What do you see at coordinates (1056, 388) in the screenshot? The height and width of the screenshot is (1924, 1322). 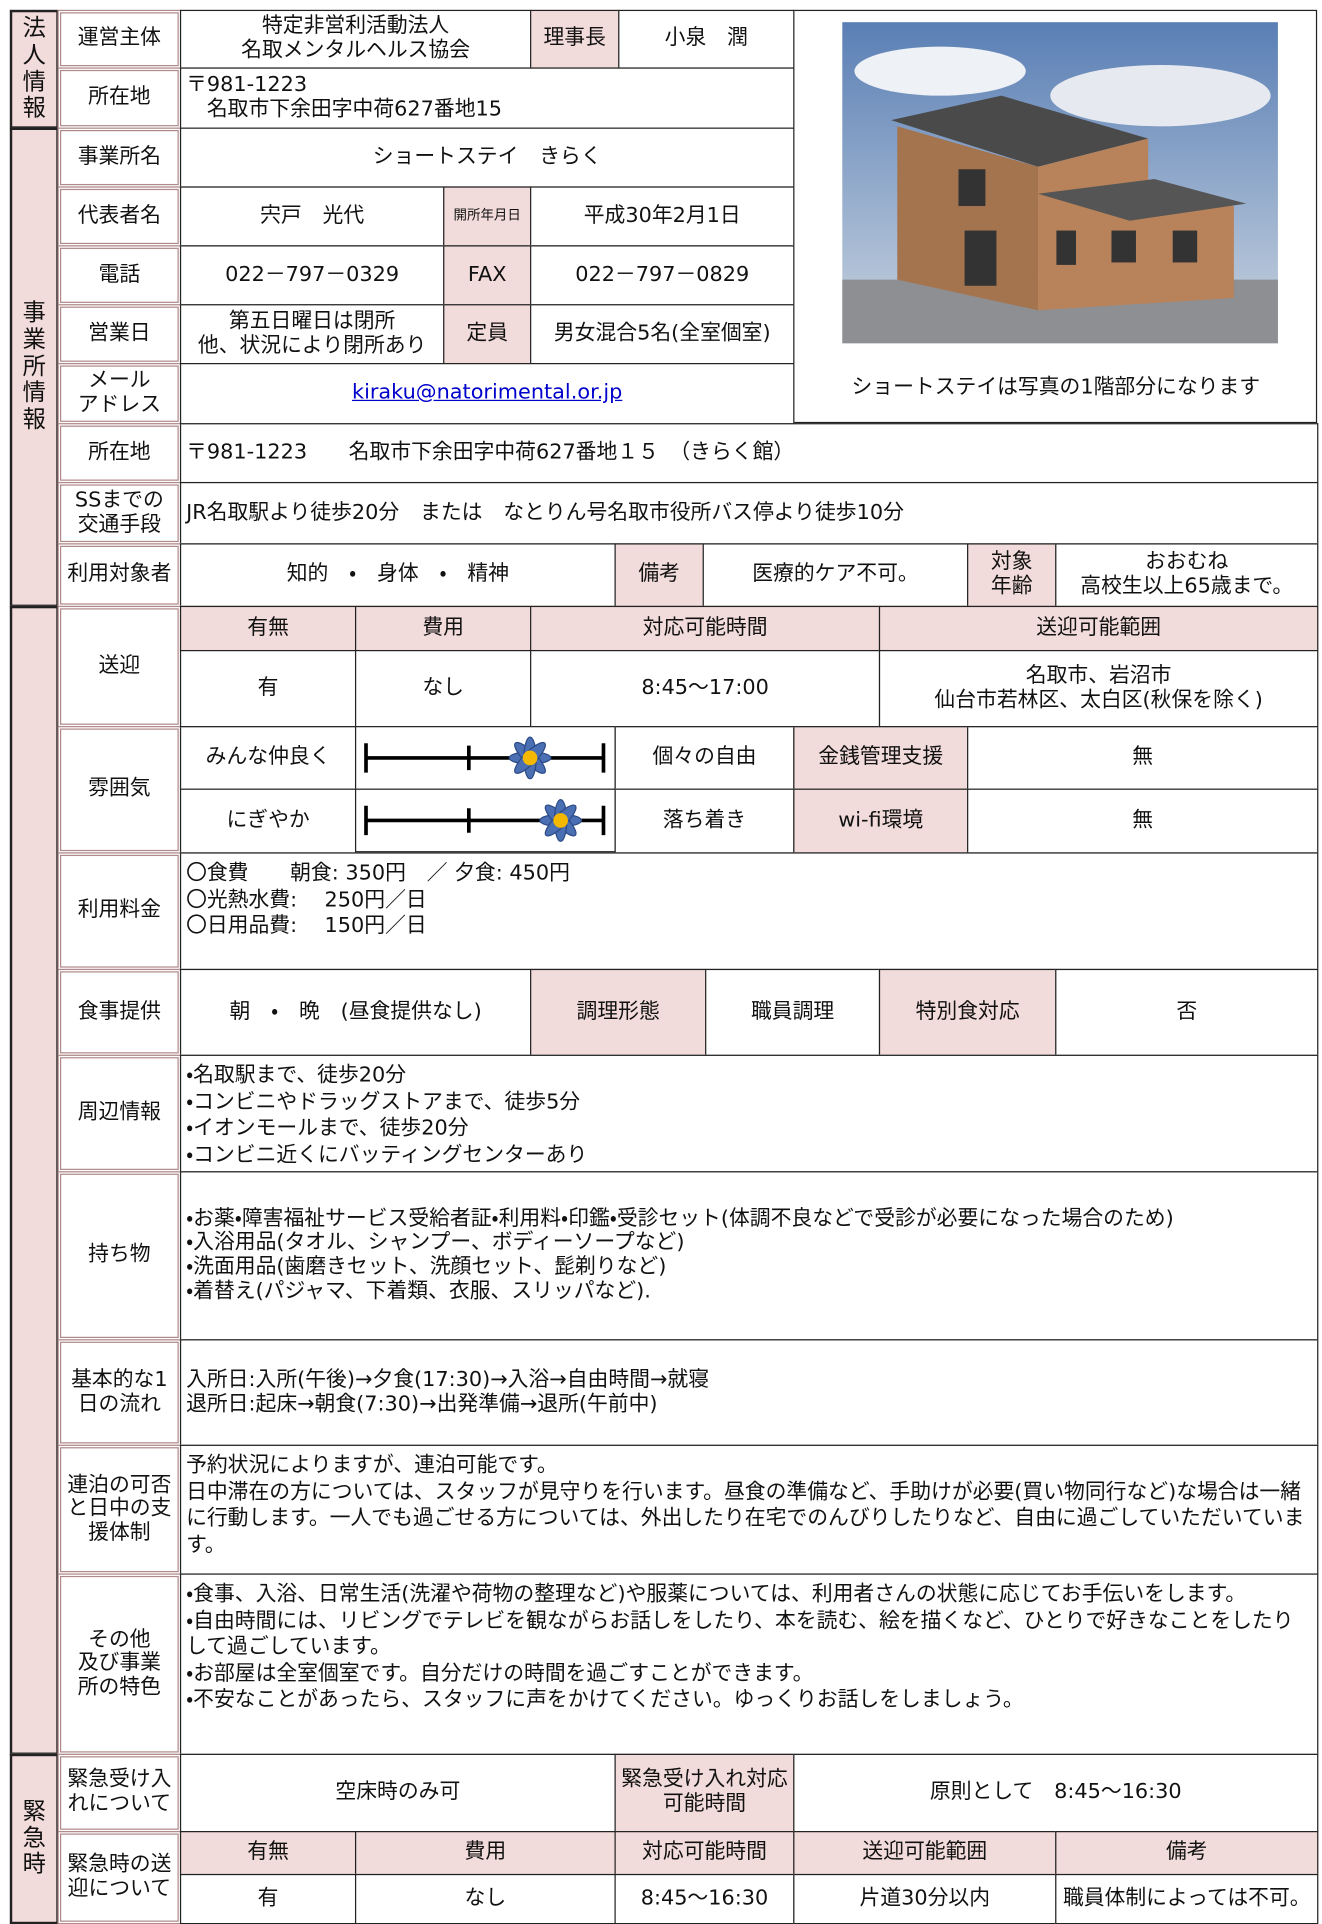 I see `photo-caption: ショートステイは写真の1階部分になります` at bounding box center [1056, 388].